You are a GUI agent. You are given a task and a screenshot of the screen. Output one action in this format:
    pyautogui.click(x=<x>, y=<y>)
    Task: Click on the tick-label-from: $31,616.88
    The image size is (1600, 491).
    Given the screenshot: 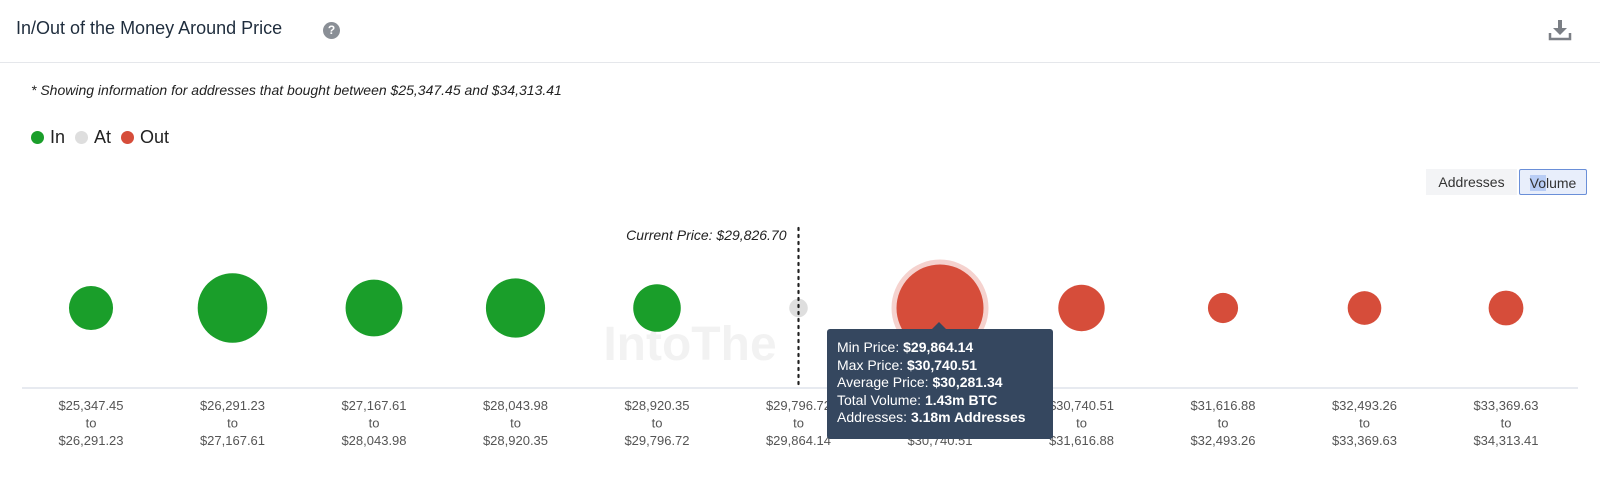 What is the action you would take?
    pyautogui.click(x=1222, y=405)
    